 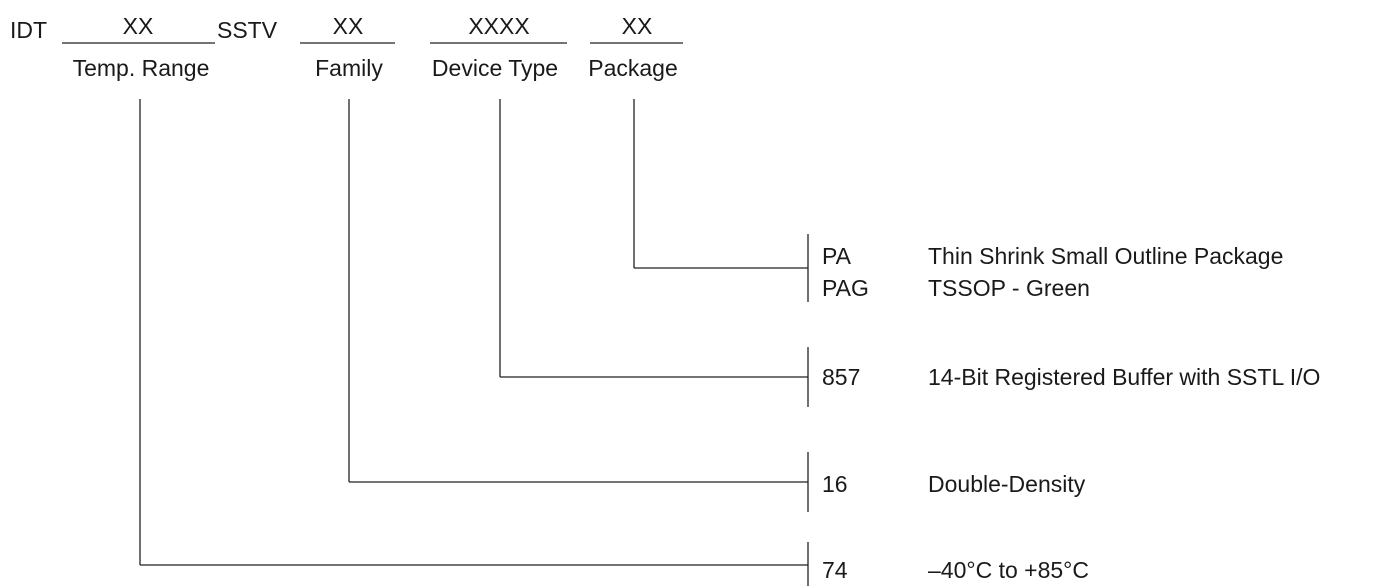 What do you see at coordinates (637, 26) in the screenshot?
I see `package-code: XX` at bounding box center [637, 26].